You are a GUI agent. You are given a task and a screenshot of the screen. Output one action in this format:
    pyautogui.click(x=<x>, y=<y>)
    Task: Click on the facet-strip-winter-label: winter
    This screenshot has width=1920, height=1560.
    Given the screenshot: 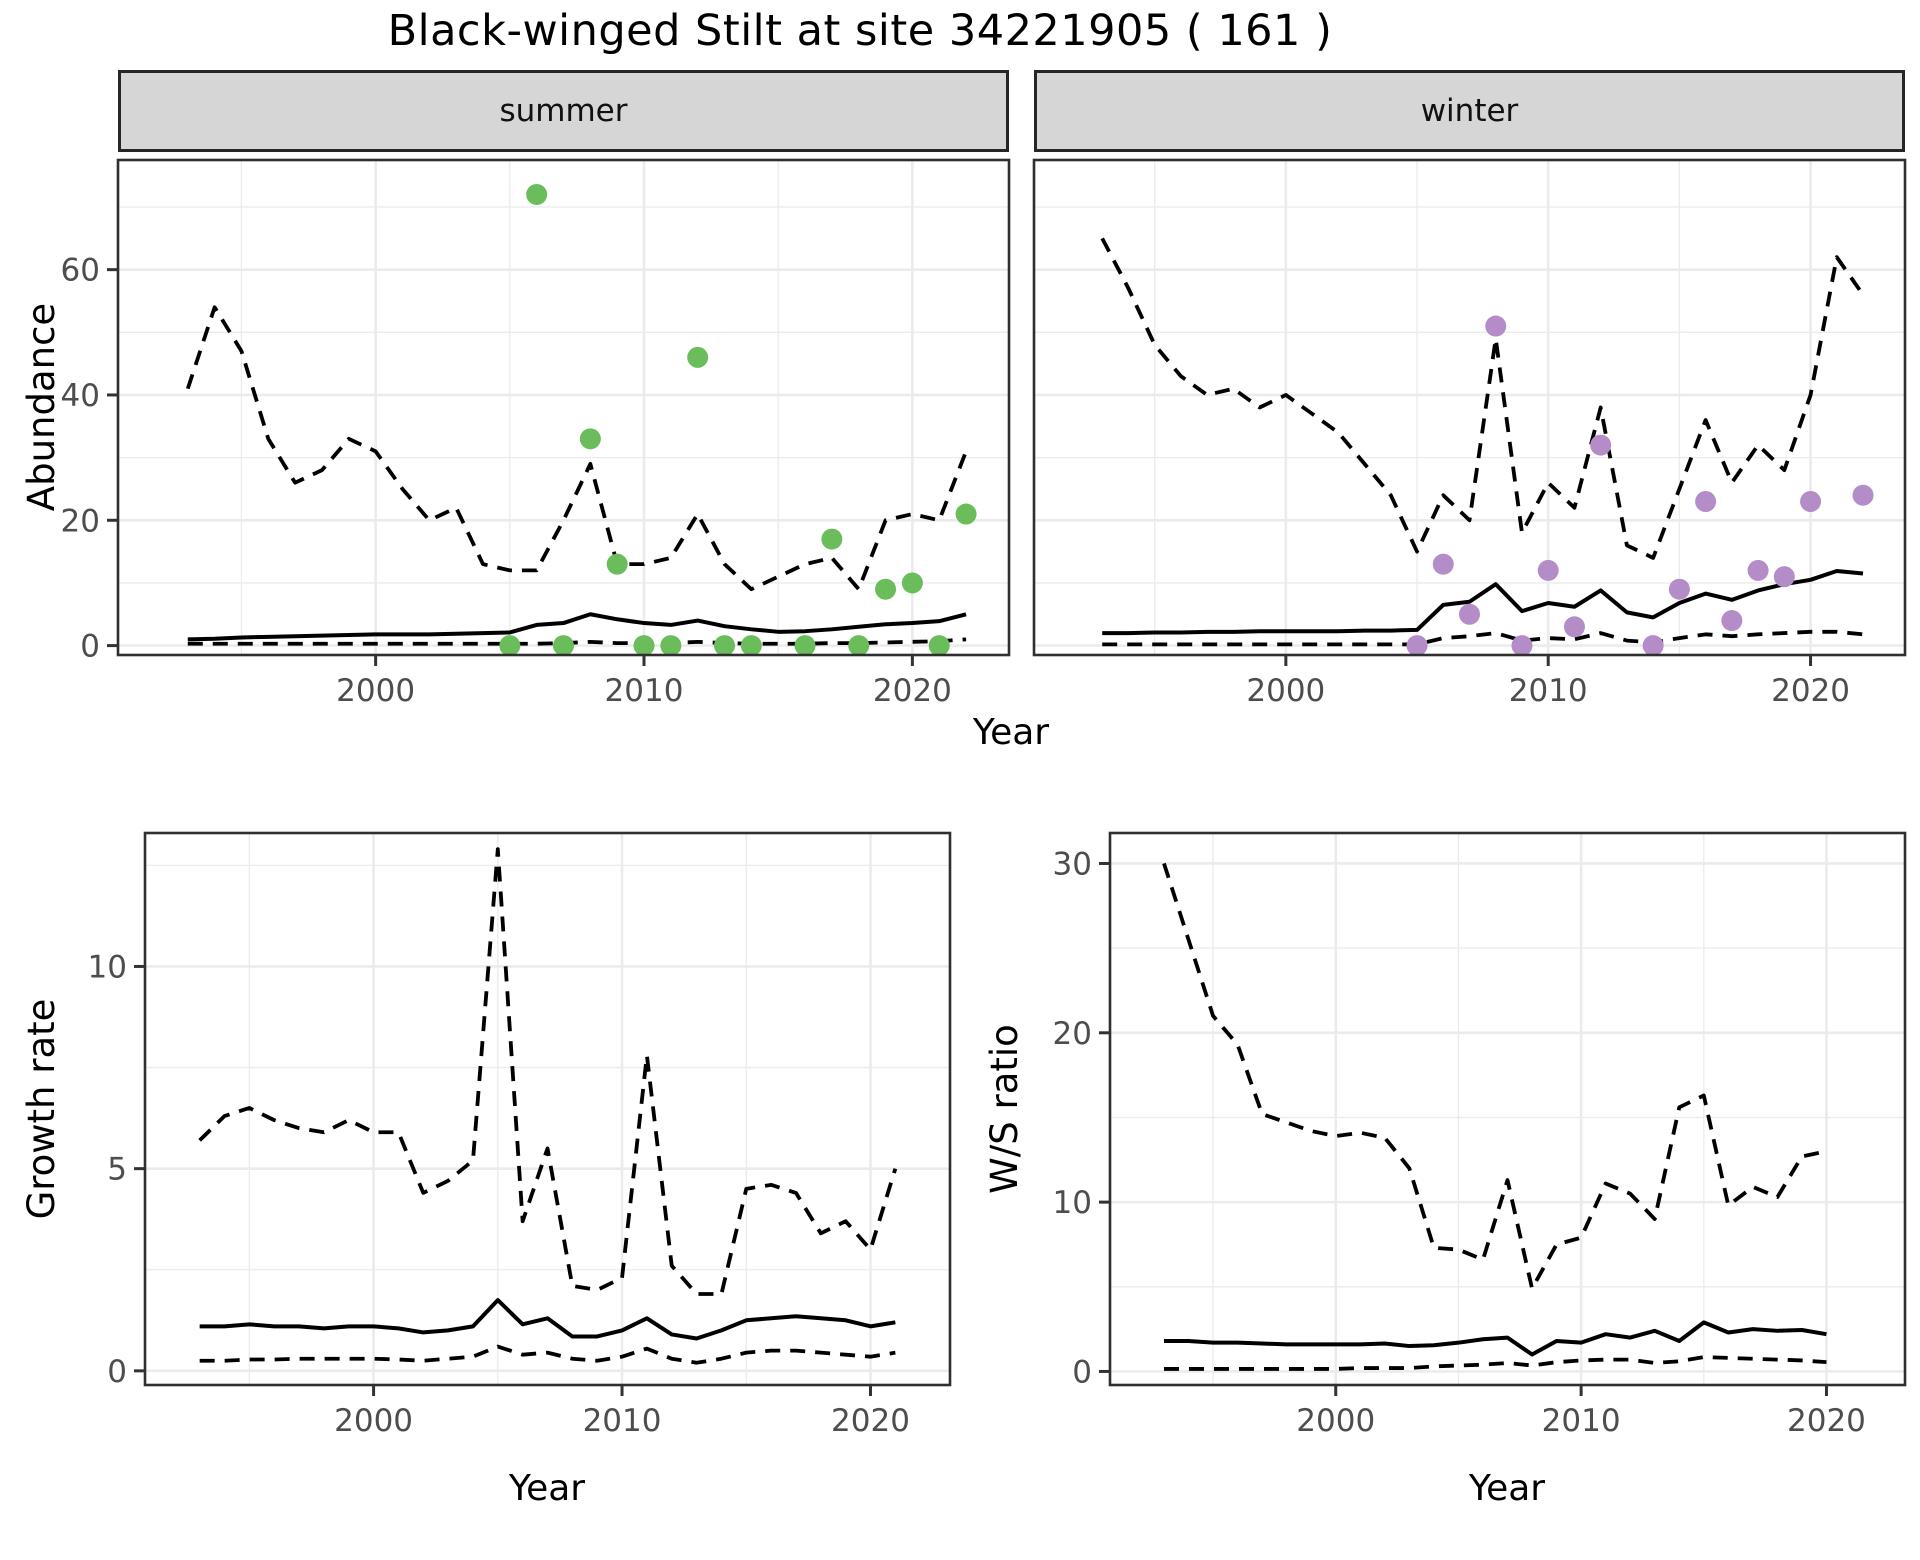 What is the action you would take?
    pyautogui.click(x=1469, y=111)
    